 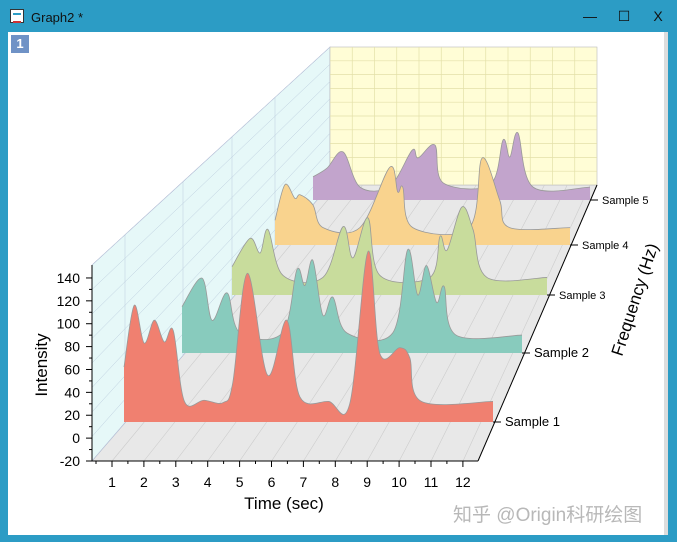 What do you see at coordinates (72, 392) in the screenshot?
I see `y-tick-label: 40` at bounding box center [72, 392].